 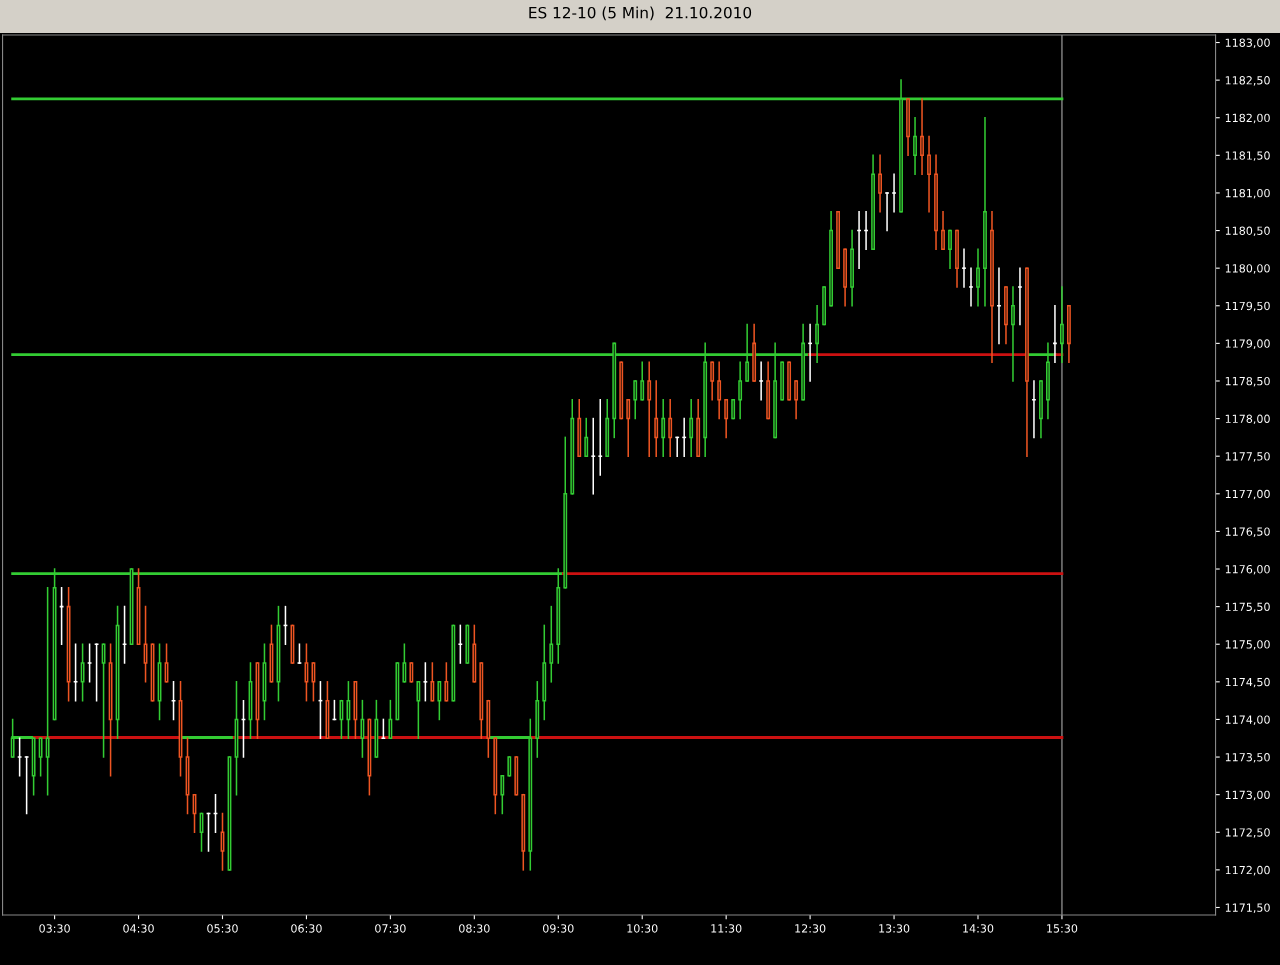 I want to click on y-tick-label: 1182,50, so click(x=1247, y=81).